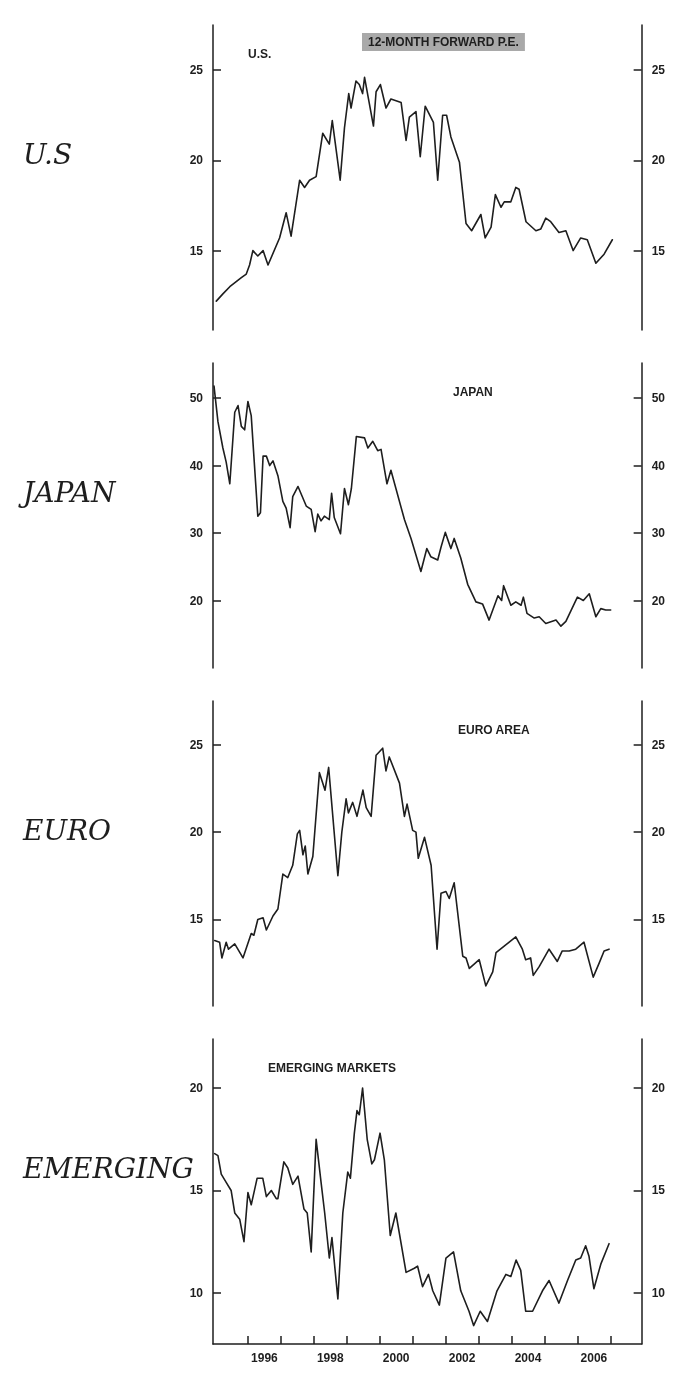 Image resolution: width=677 pixels, height=1383 pixels. What do you see at coordinates (330, 1358) in the screenshot?
I see `x-tick-label: 1998` at bounding box center [330, 1358].